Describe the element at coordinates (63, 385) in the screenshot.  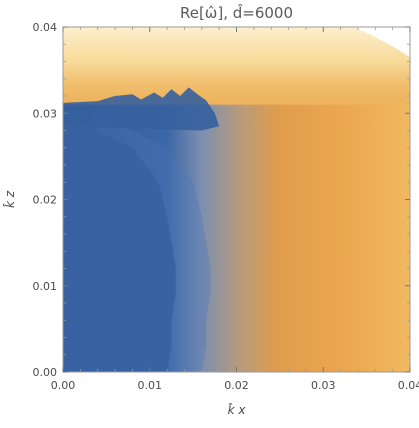
I see `x-tick-label: 0.00` at that location.